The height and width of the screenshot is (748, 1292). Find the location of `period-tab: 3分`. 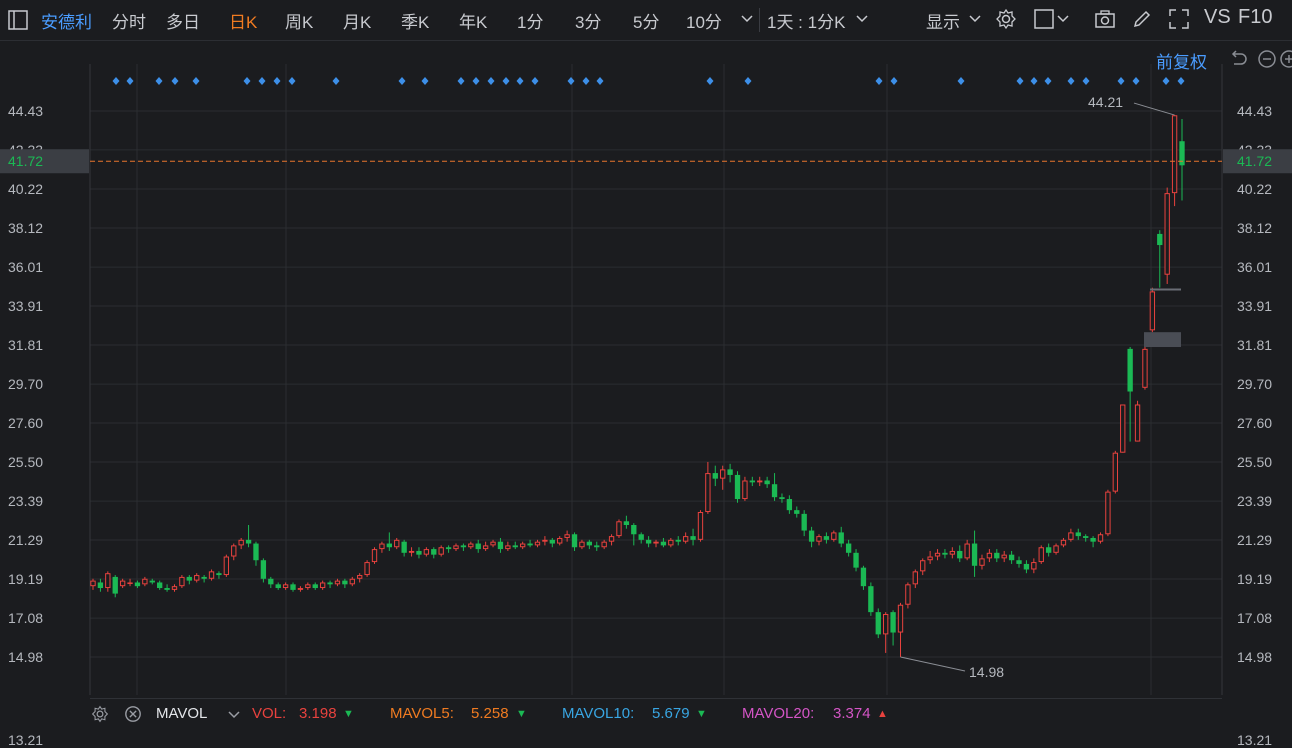

period-tab: 3分 is located at coordinates (588, 22).